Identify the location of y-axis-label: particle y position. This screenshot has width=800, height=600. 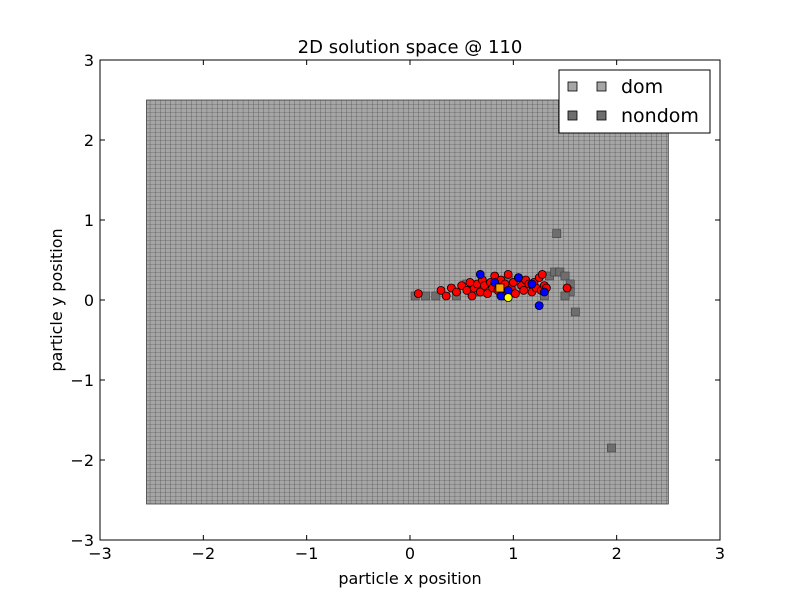
(56, 299).